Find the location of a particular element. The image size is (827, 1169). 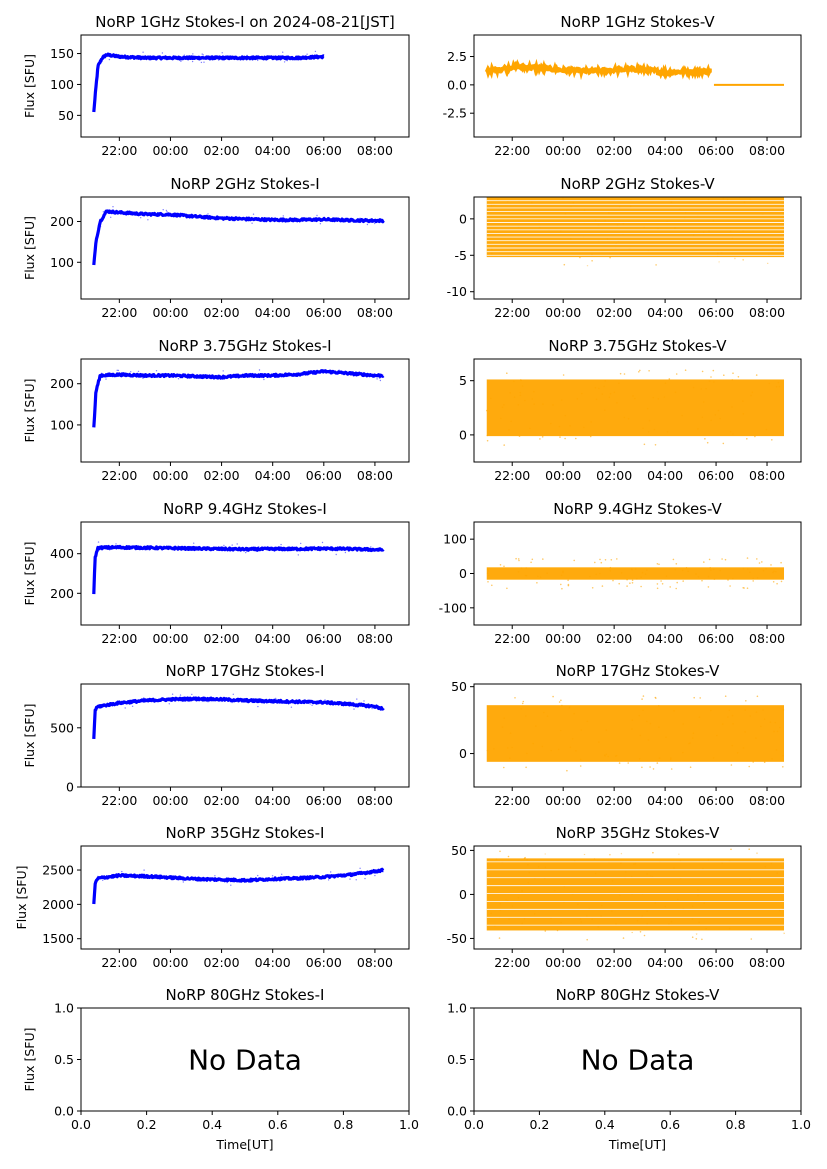

axes-frame is located at coordinates (637, 86).